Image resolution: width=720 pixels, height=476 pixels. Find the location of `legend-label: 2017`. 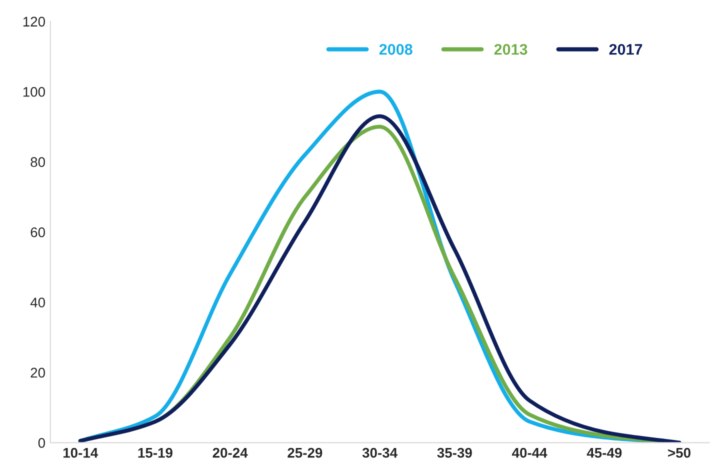

legend-label: 2017 is located at coordinates (625, 49).